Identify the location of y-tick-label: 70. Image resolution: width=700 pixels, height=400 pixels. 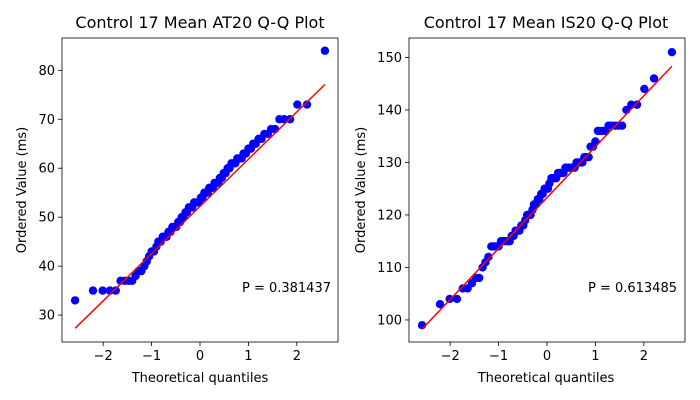
(46, 120).